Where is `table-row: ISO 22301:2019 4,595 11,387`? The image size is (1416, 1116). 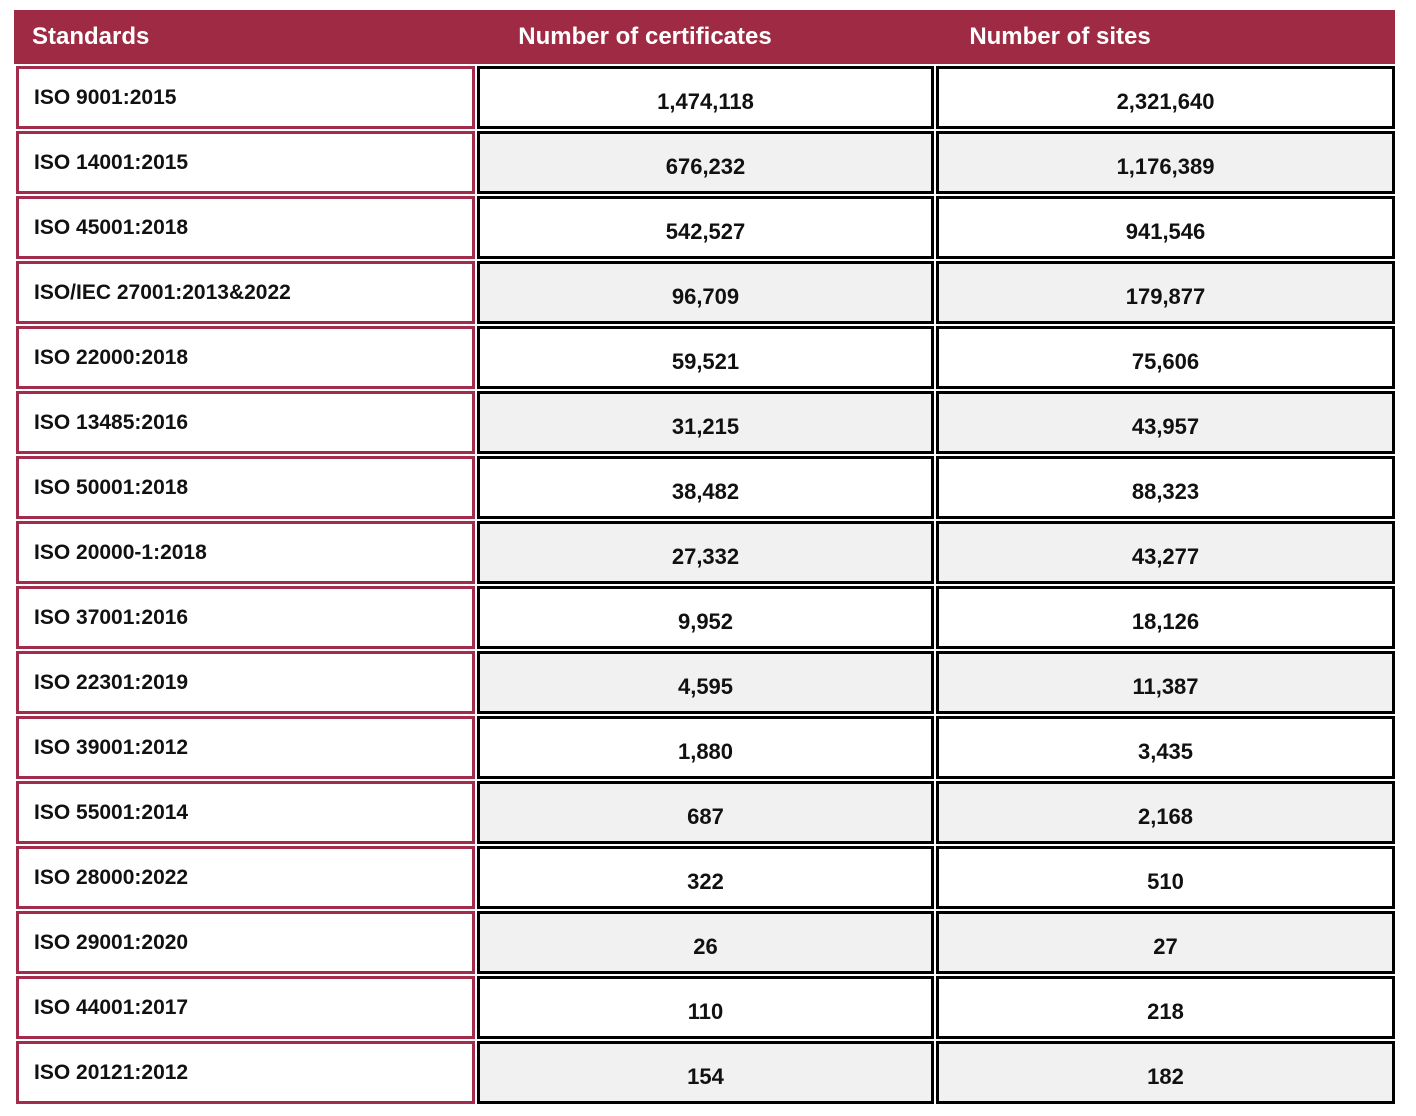
table-row: ISO 22301:2019 4,595 11,387 is located at coordinates (705, 682).